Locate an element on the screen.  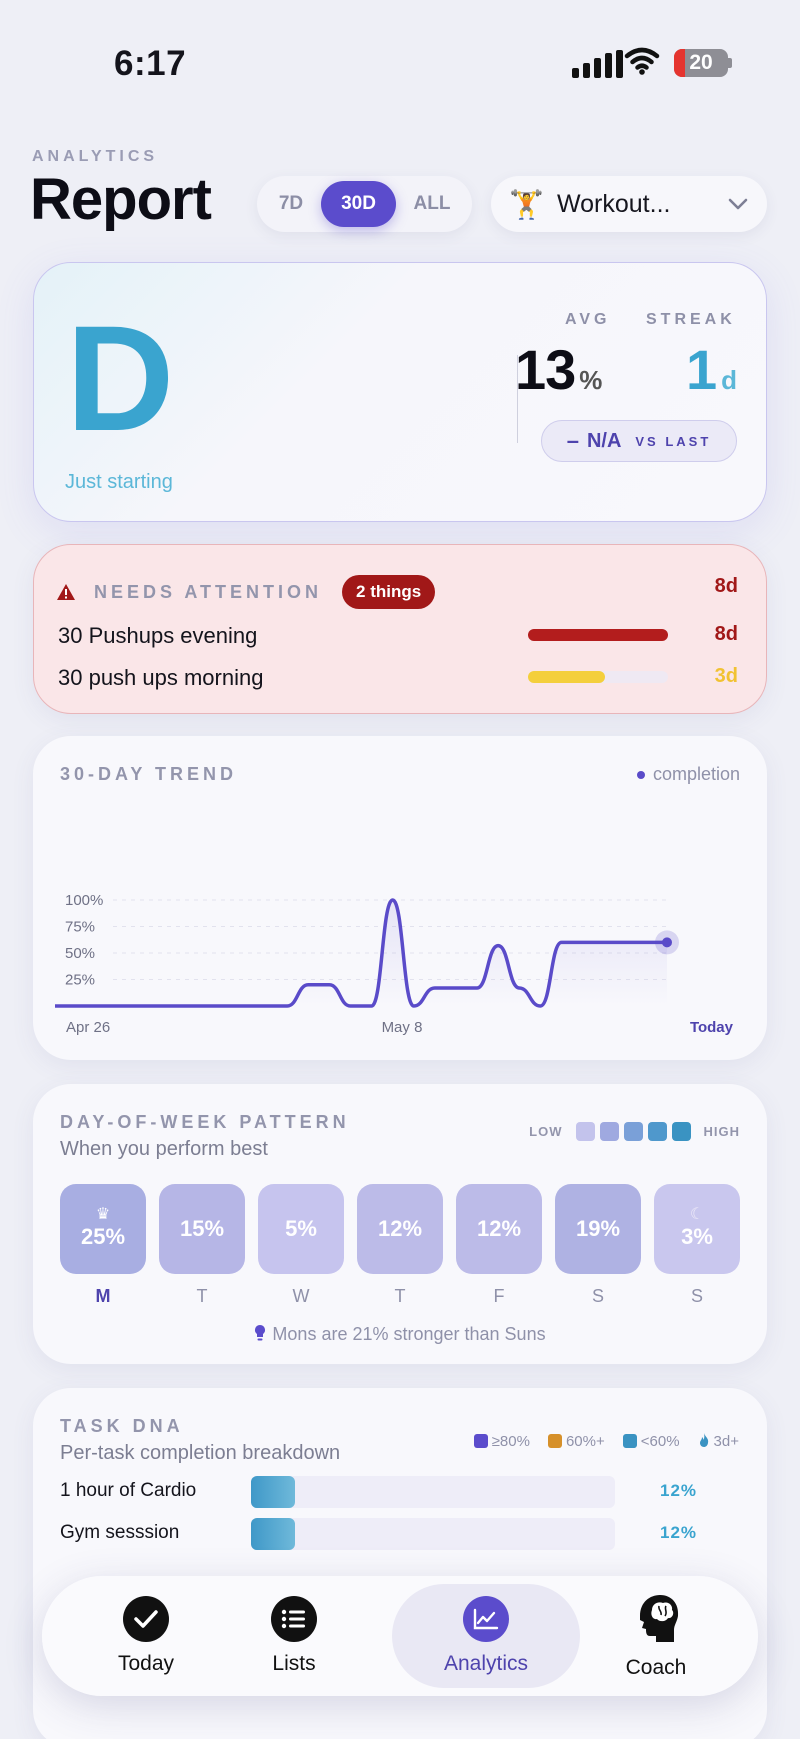
dna-task-name: Gym sesssion is located at coordinates (120, 1532).